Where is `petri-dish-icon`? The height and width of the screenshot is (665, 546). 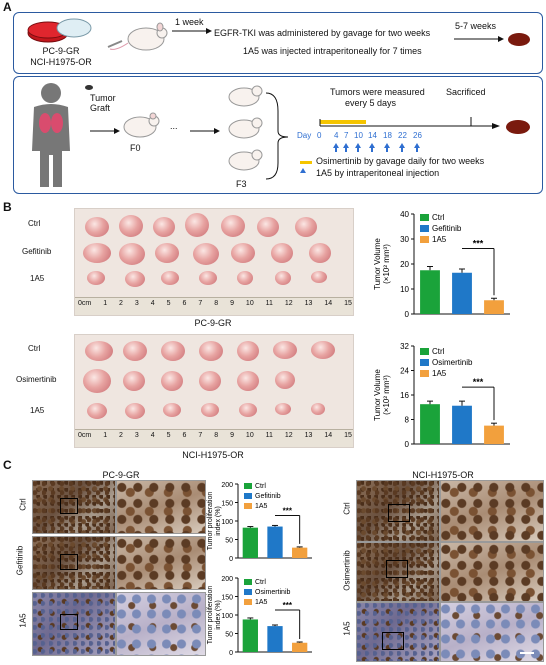 petri-dish-icon is located at coordinates (59, 30).